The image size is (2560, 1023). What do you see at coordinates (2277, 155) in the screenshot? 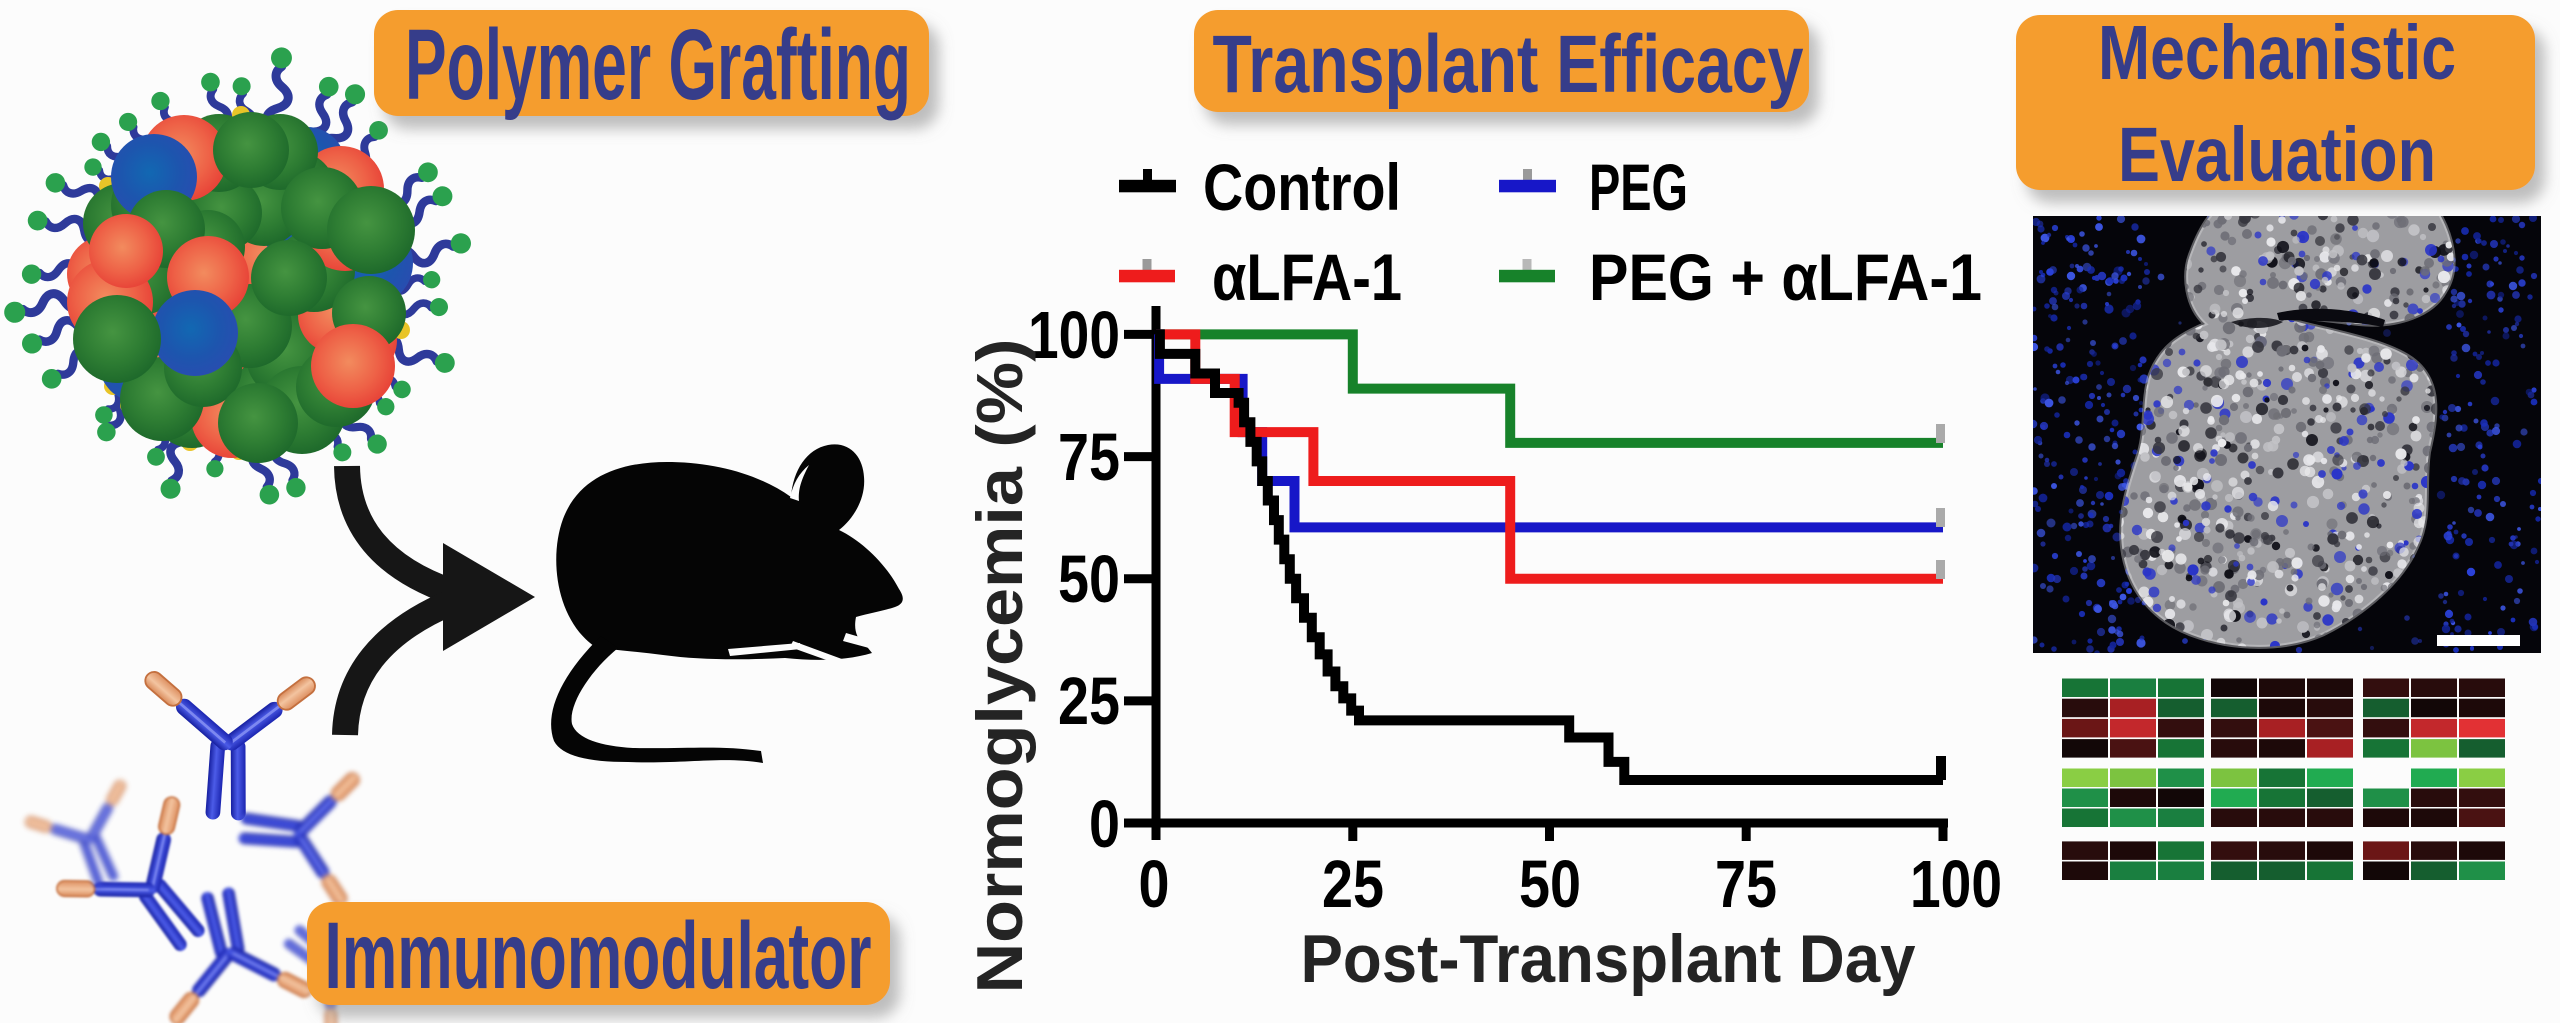
I see `svg-text: Evaluation` at bounding box center [2277, 155].